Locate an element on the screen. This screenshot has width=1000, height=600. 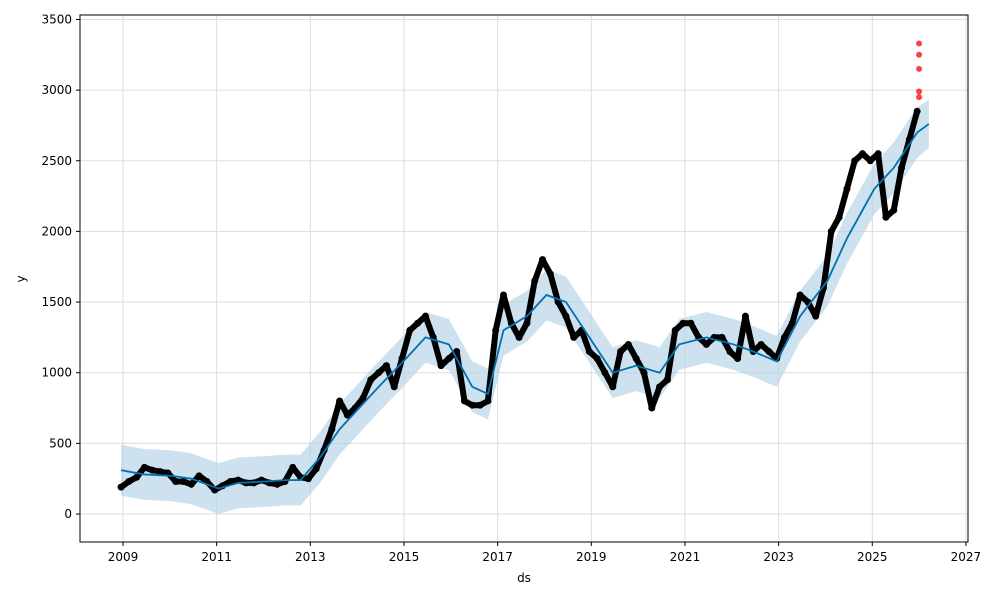
x-tick-label: 2011 is located at coordinates (216, 557).